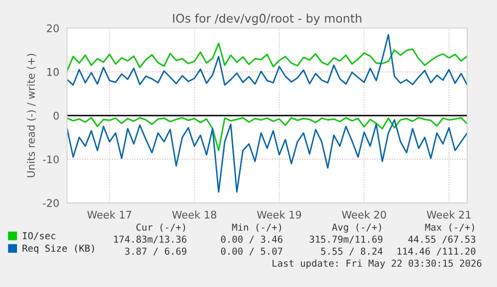 The width and height of the screenshot is (497, 287). Describe the element at coordinates (58, 249) in the screenshot. I see `legend-label: Req Size (KB)` at that location.